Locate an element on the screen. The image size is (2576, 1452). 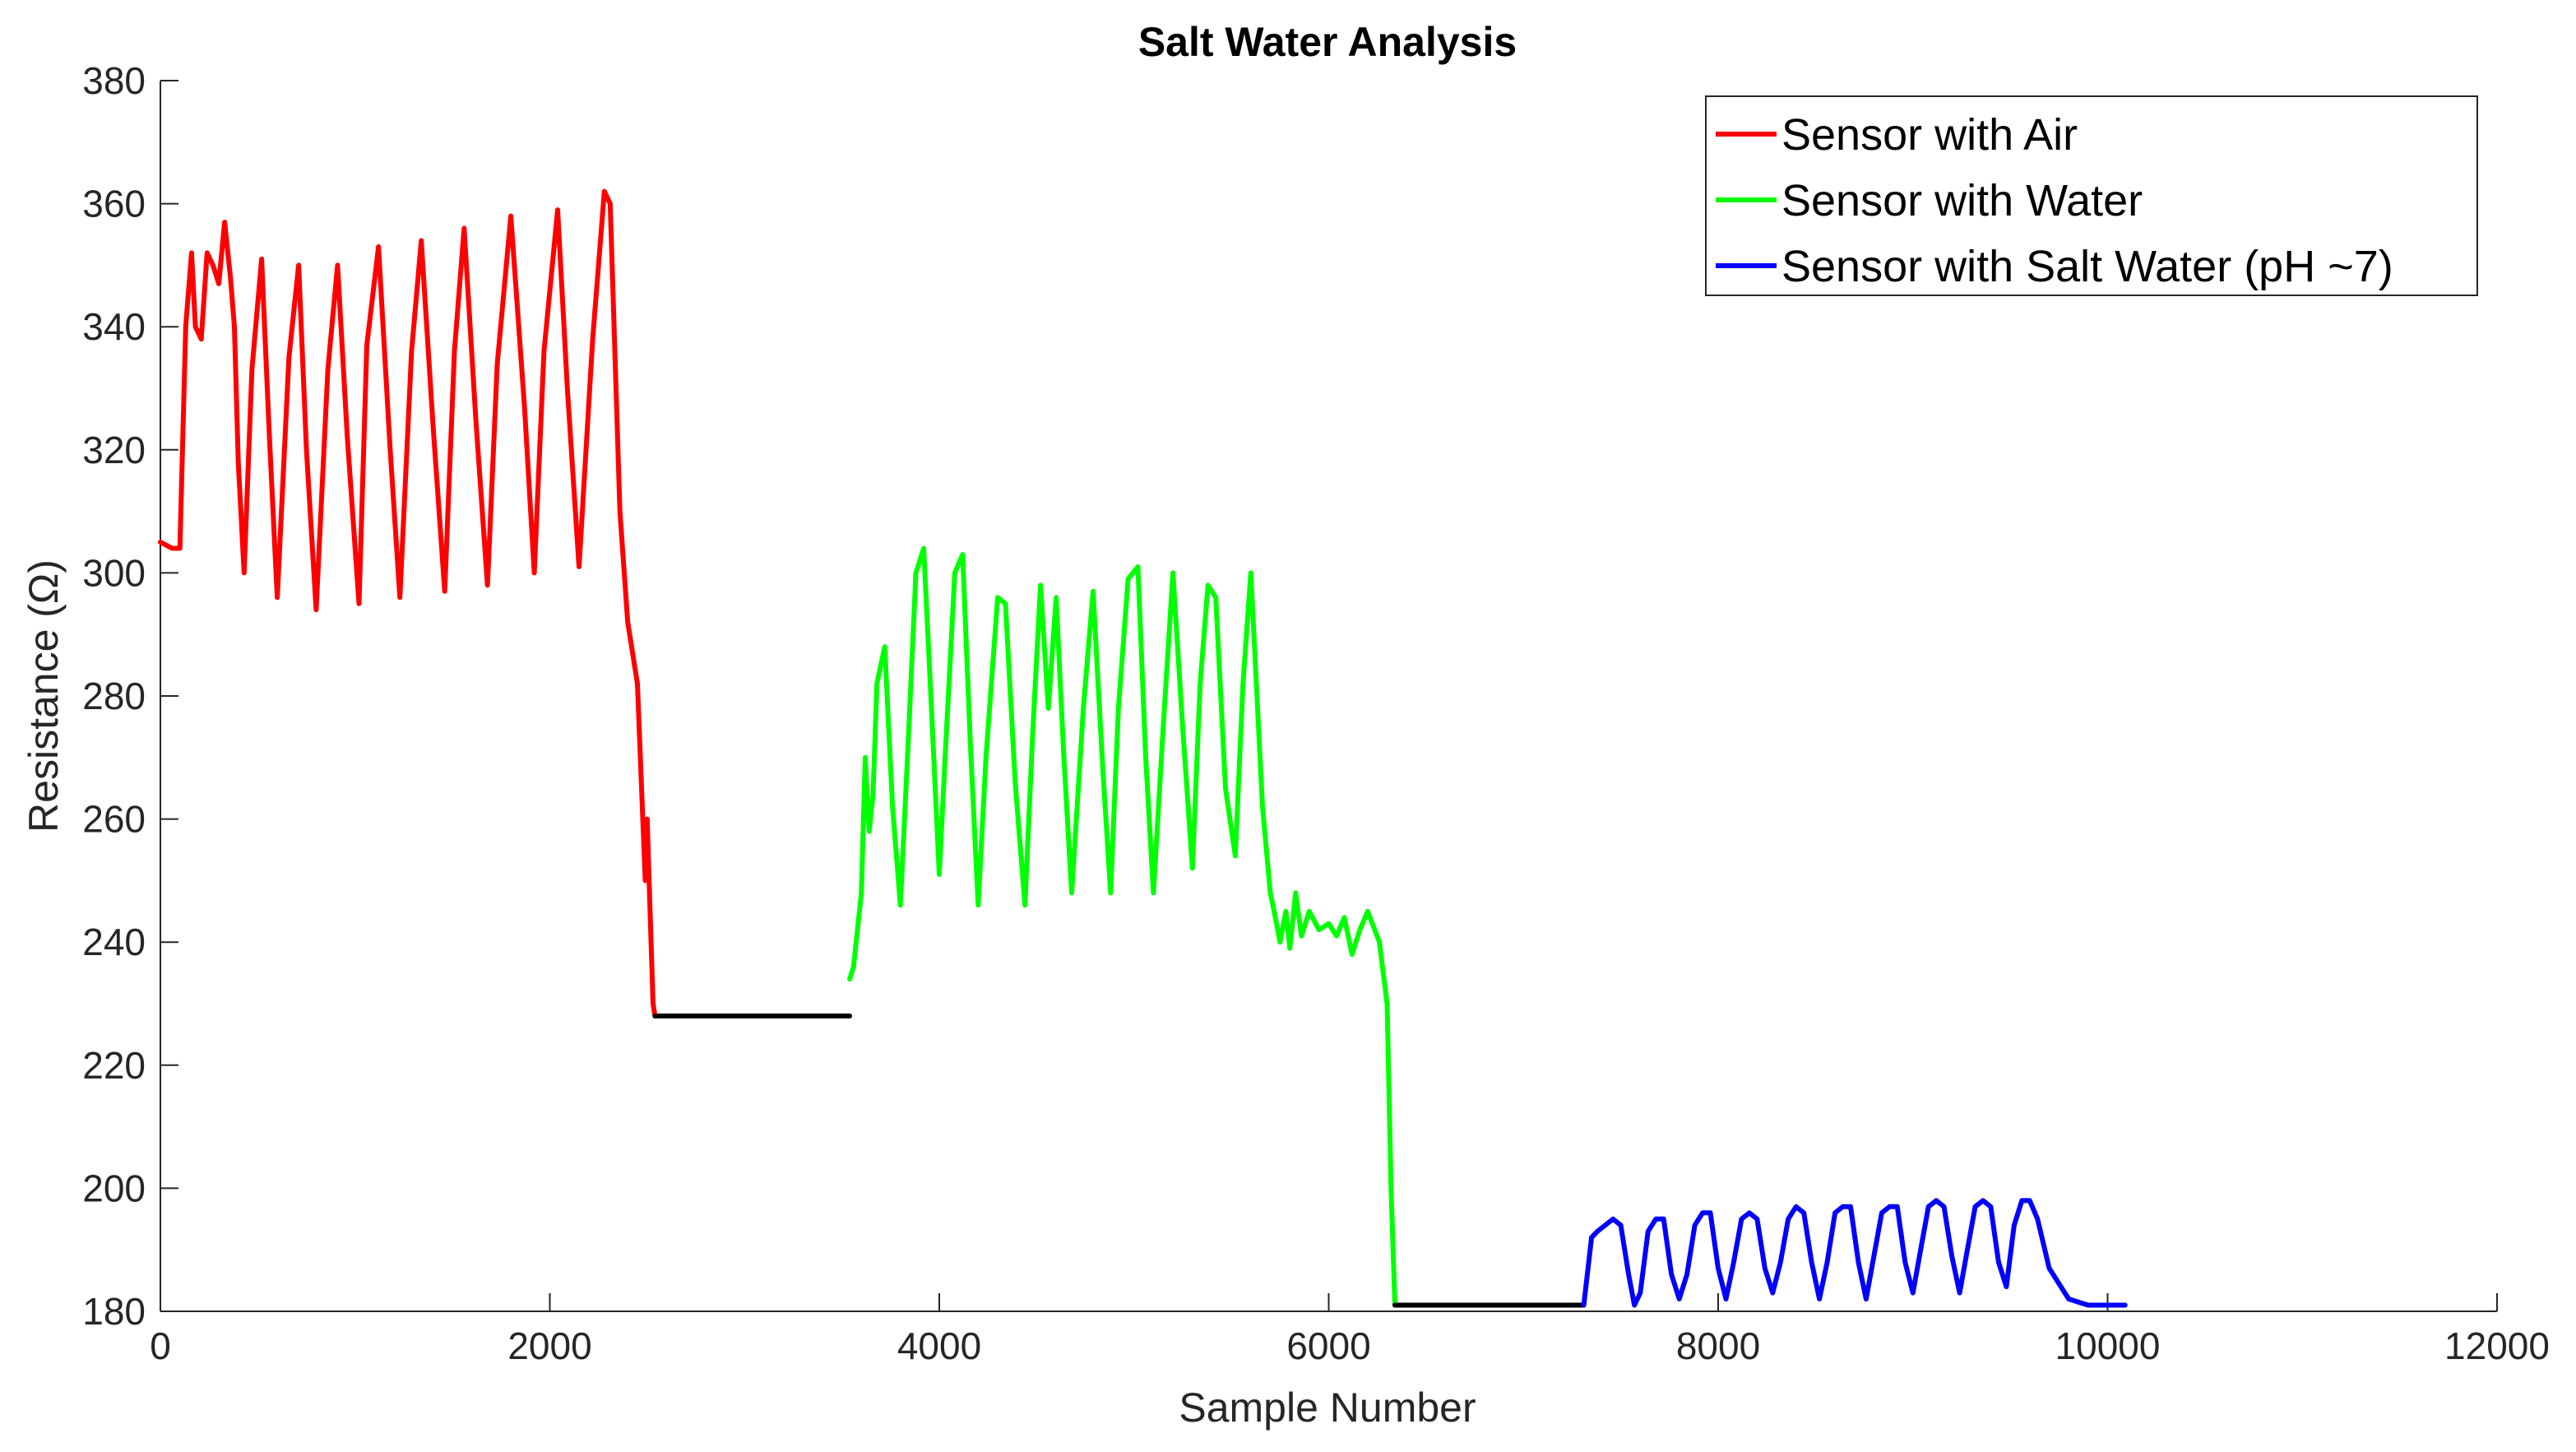
y-tick-label: 260 is located at coordinates (114, 819).